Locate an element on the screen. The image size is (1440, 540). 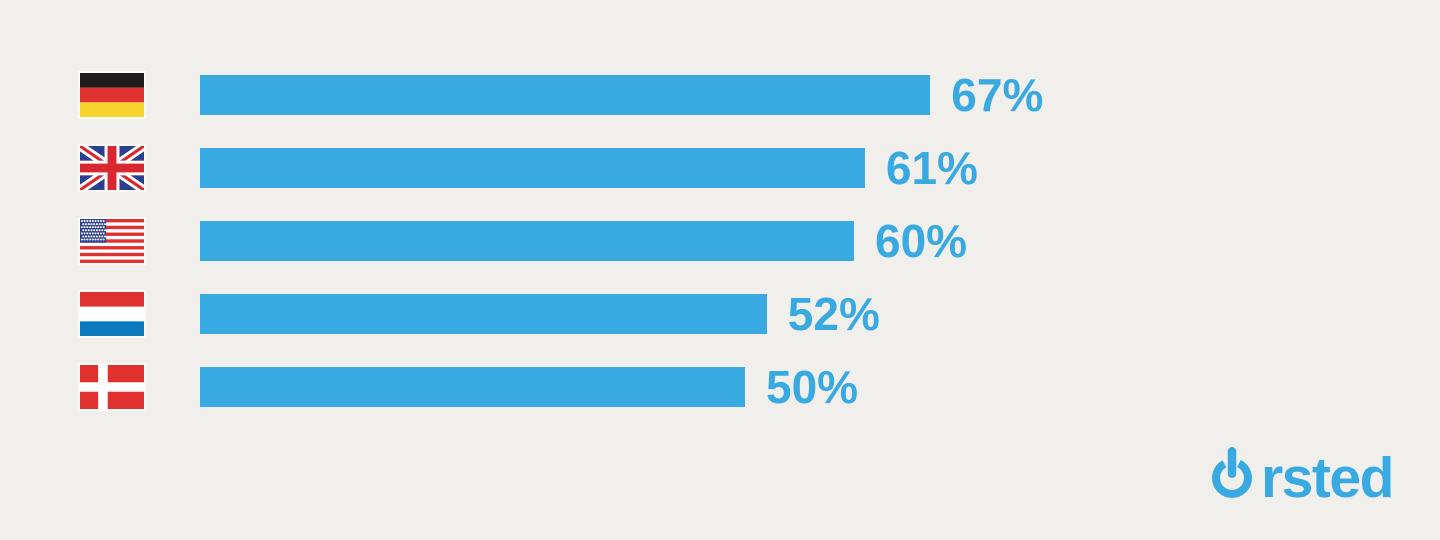
power-button-o-icon is located at coordinates (1232, 472).